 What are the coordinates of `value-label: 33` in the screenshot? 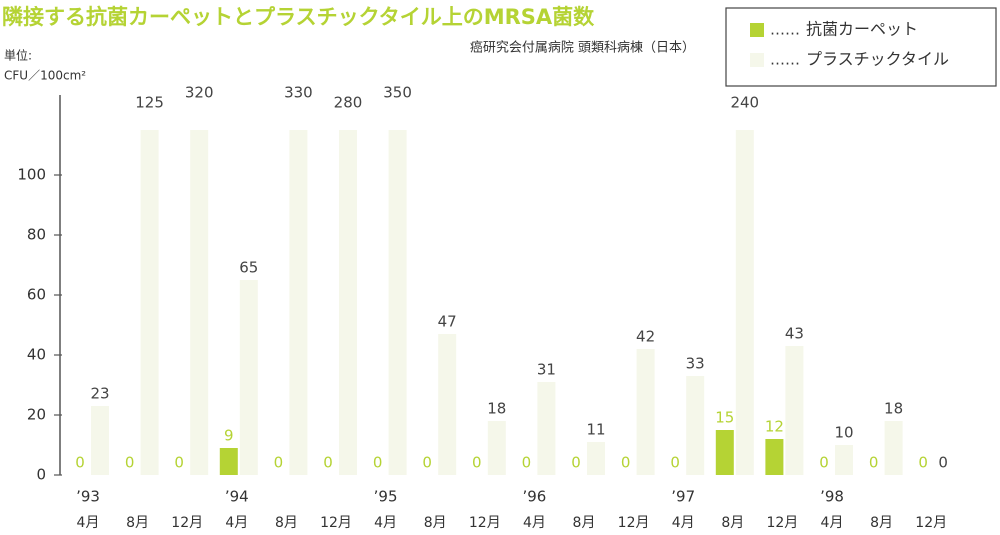 It's located at (695, 364).